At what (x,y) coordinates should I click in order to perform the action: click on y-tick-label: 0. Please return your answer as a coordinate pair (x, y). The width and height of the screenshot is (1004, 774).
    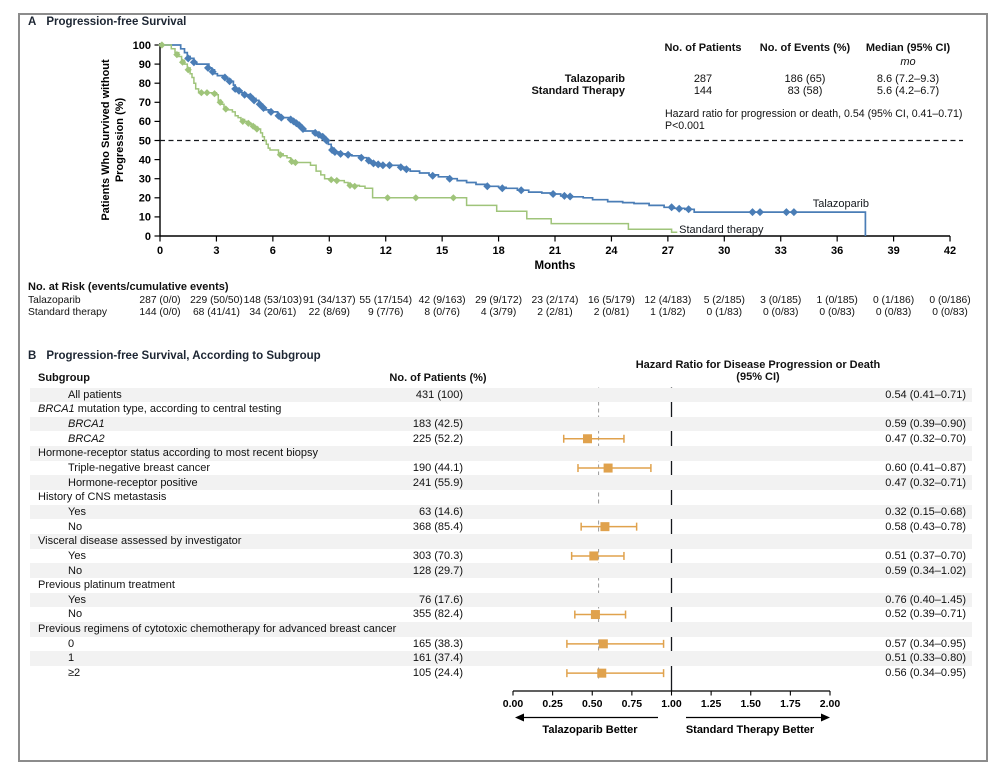
    Looking at the image, I should click on (148, 237).